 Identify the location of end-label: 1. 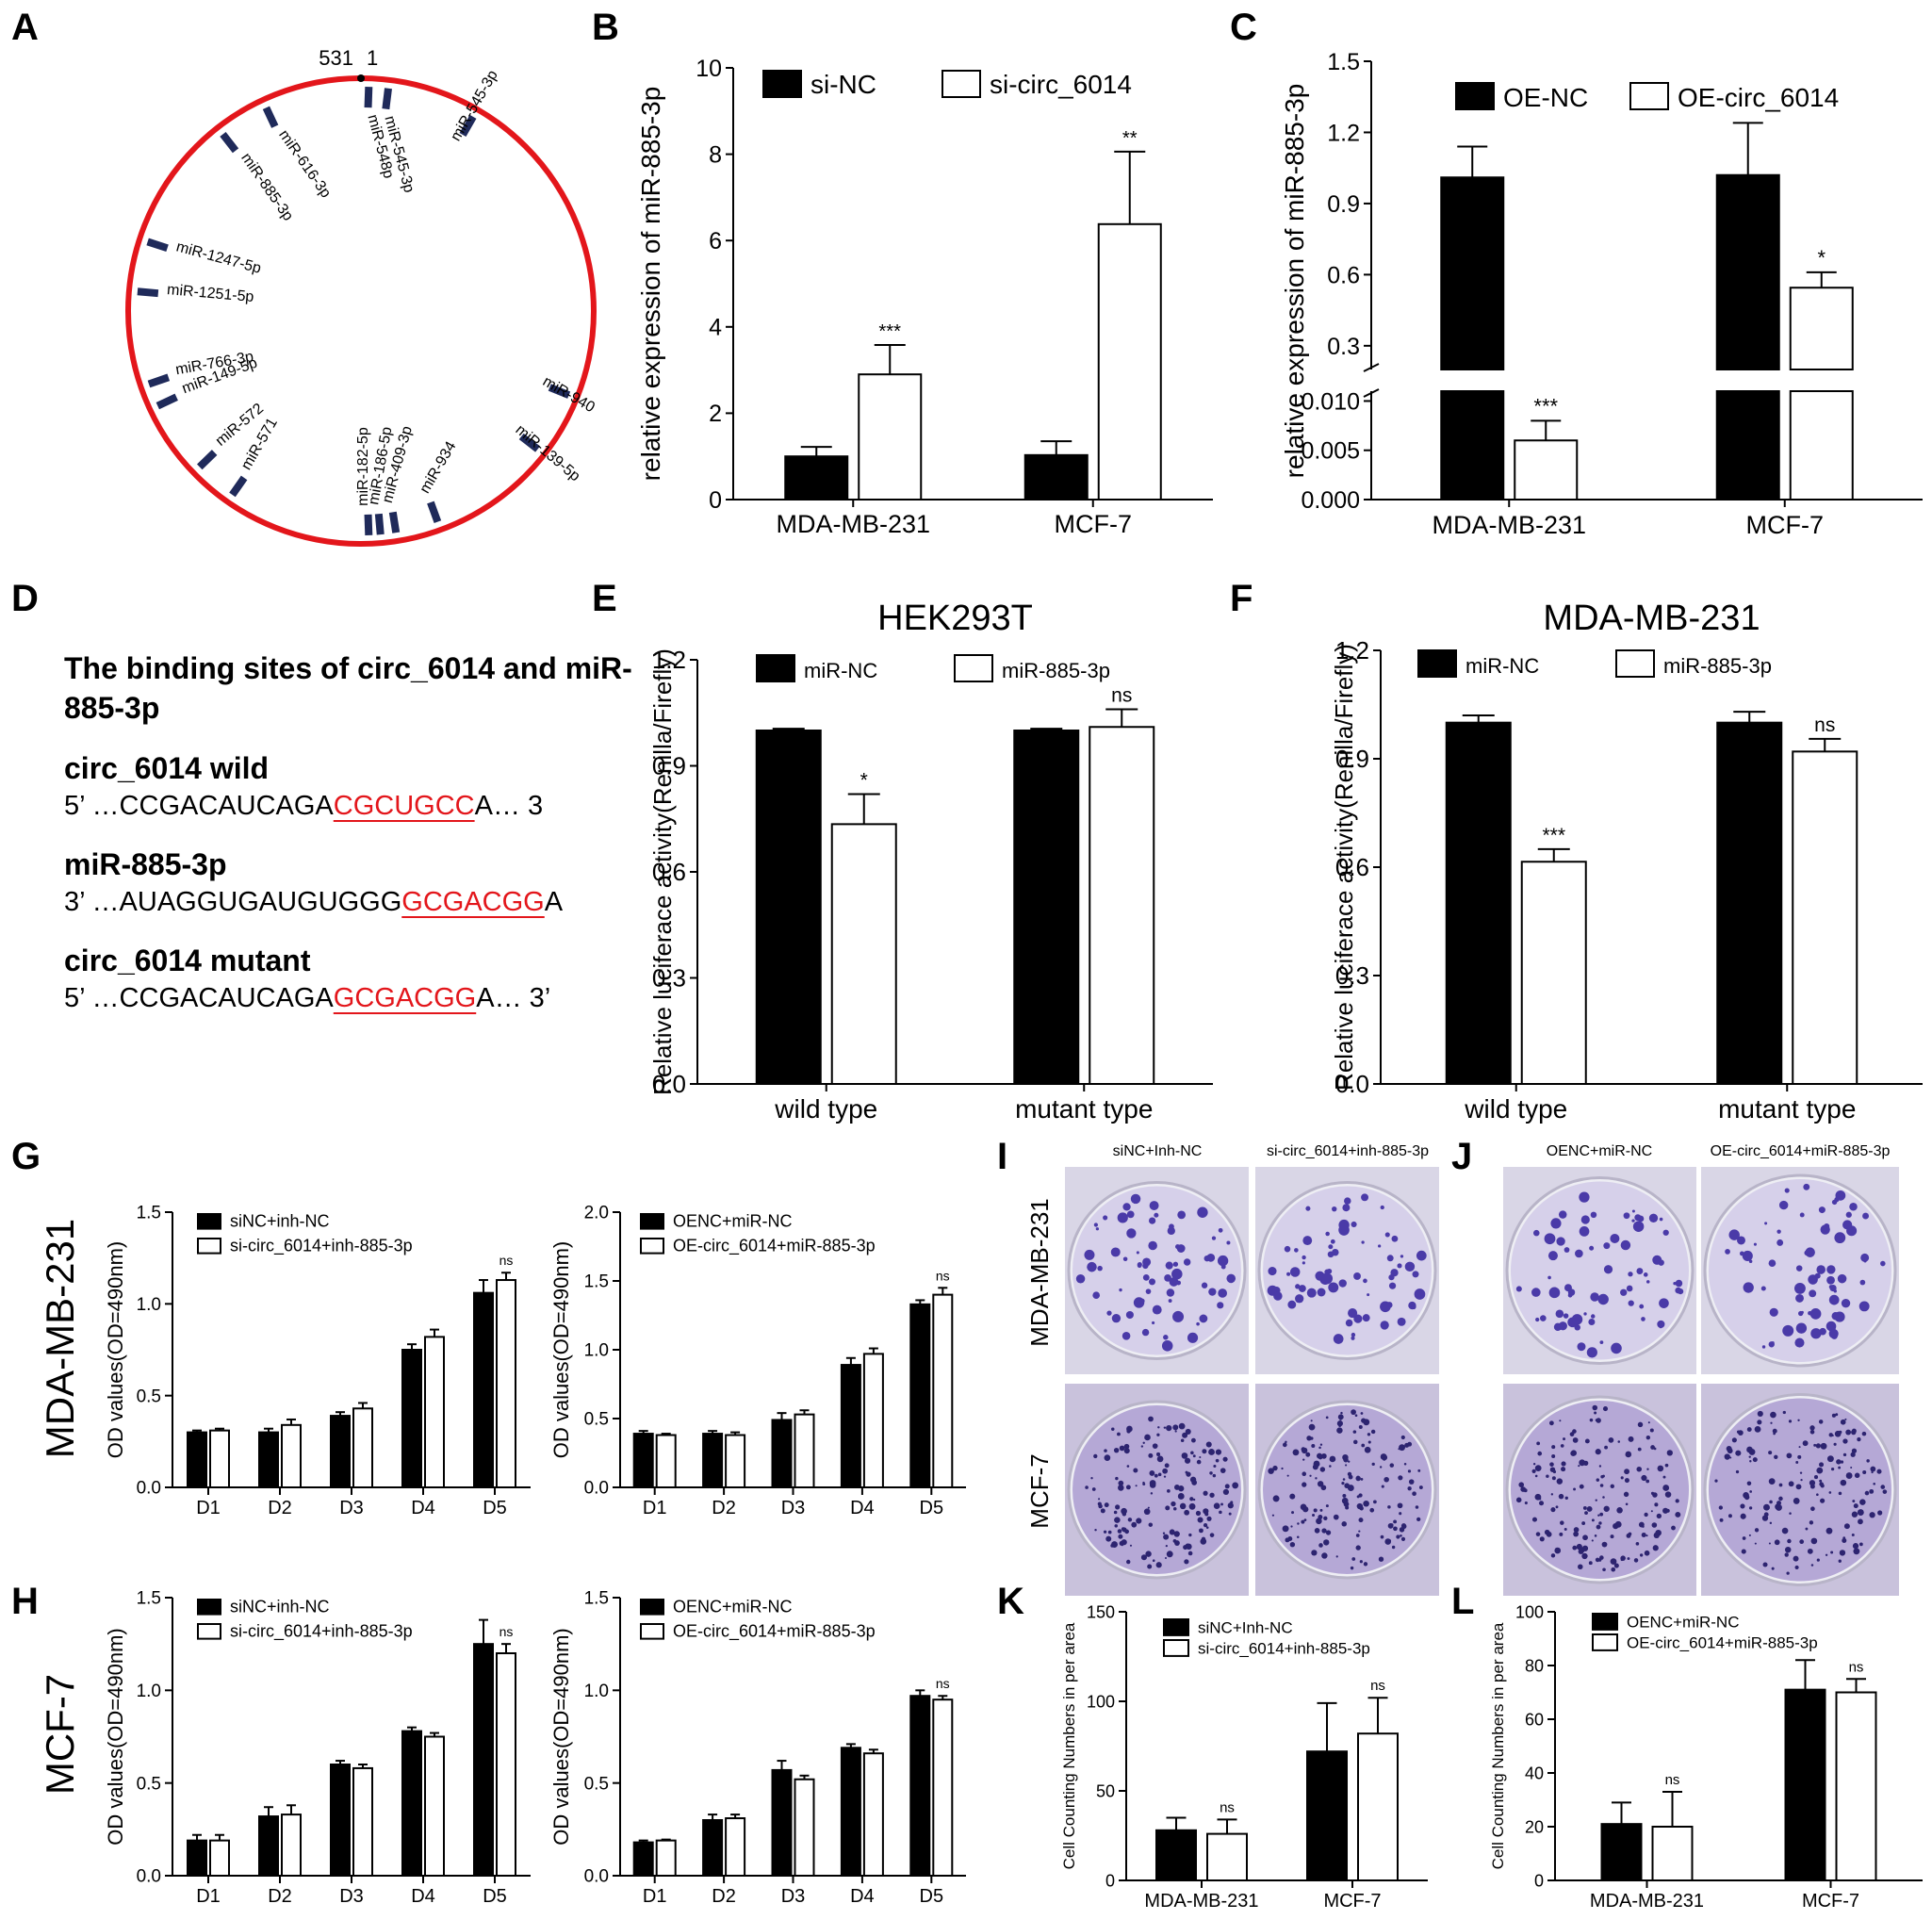
(372, 58).